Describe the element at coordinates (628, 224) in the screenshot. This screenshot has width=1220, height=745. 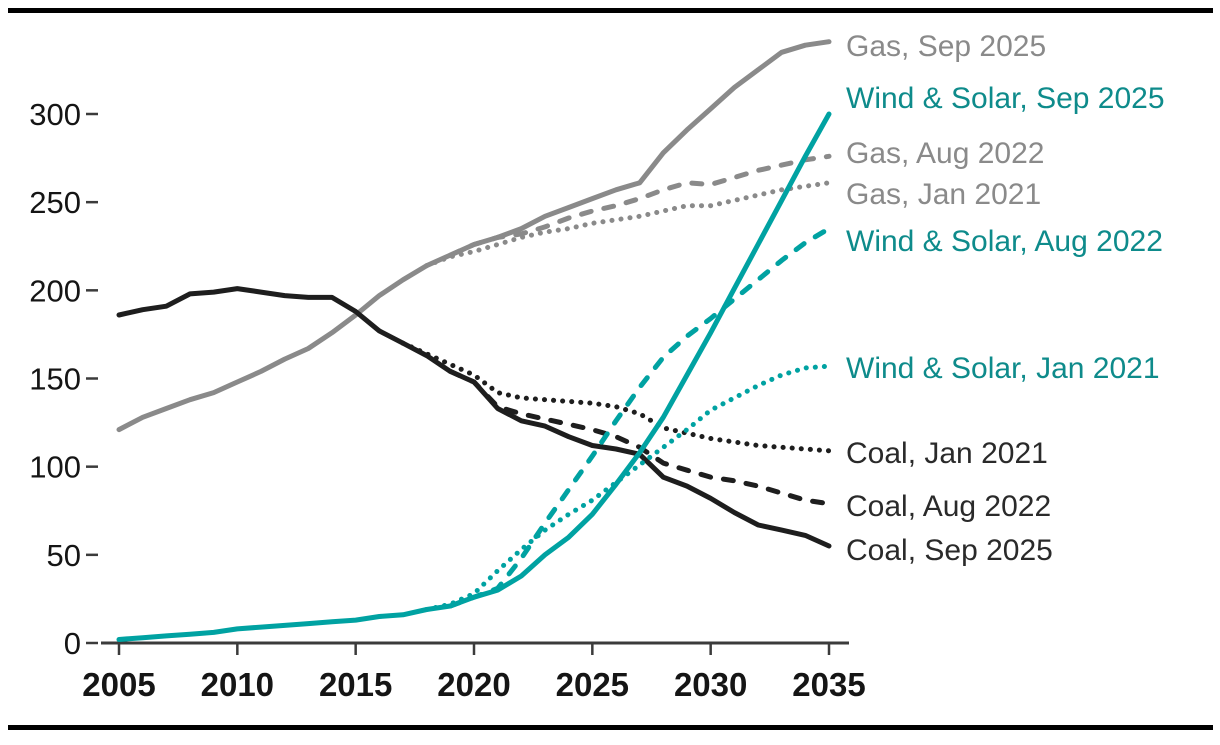
I see `series-line-dotted-gas` at that location.